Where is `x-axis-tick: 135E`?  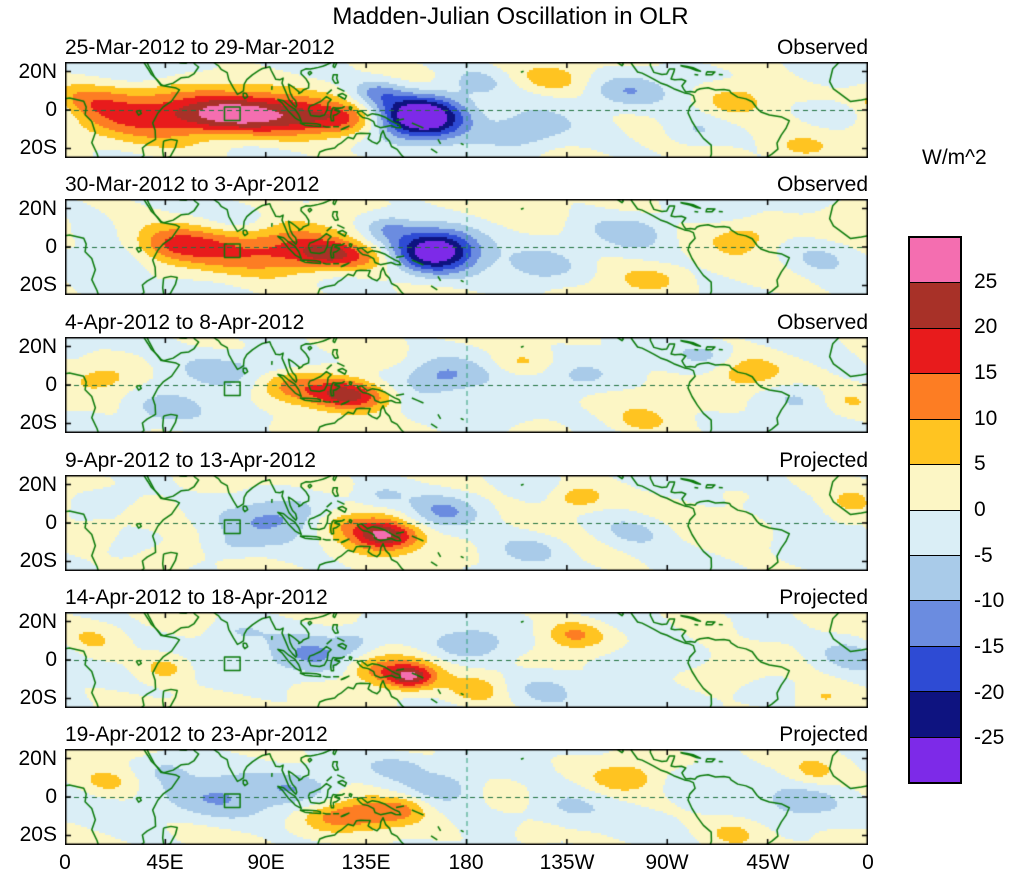
x-axis-tick: 135E is located at coordinates (366, 862).